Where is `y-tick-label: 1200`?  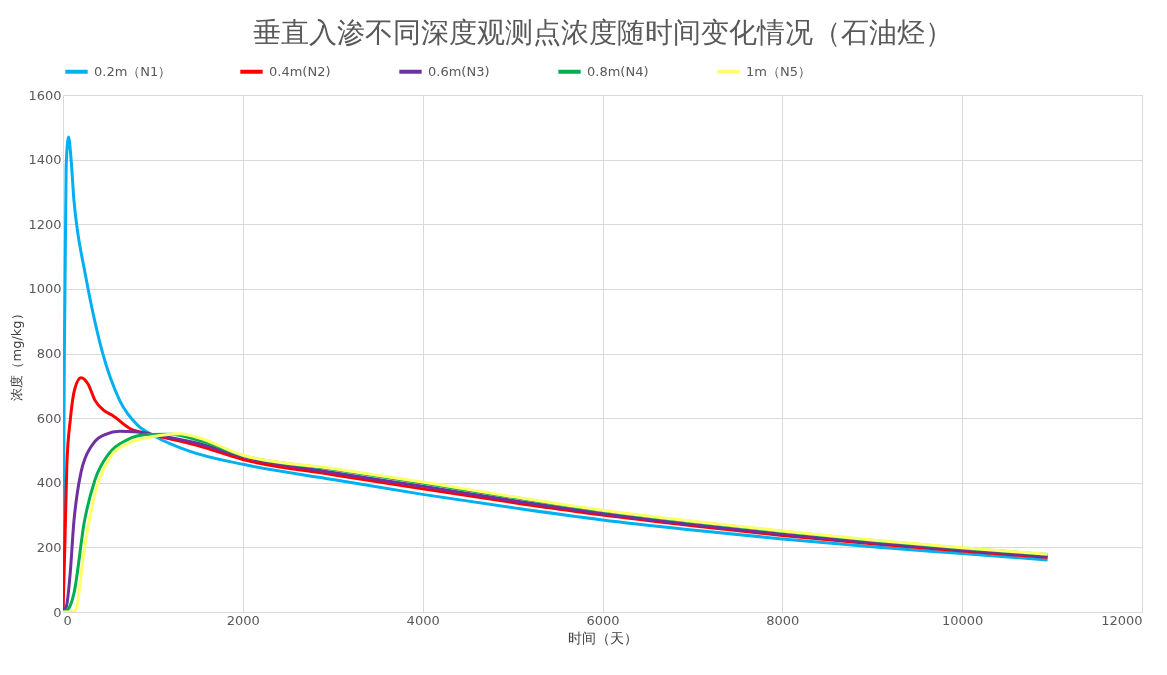 y-tick-label: 1200 is located at coordinates (45, 224).